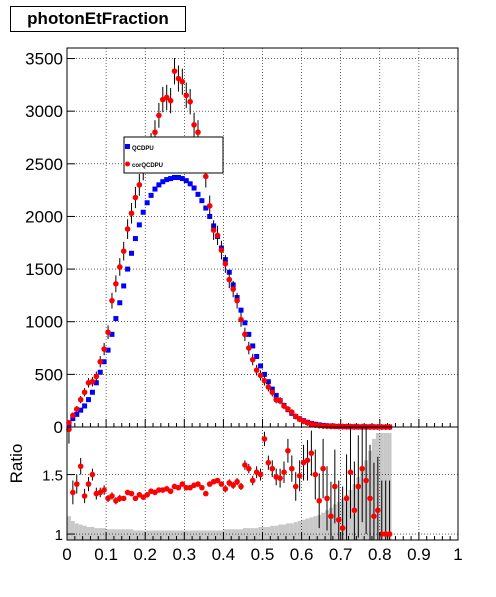 The image size is (496, 597). What do you see at coordinates (127, 164) in the screenshot?
I see `legend-marker` at bounding box center [127, 164].